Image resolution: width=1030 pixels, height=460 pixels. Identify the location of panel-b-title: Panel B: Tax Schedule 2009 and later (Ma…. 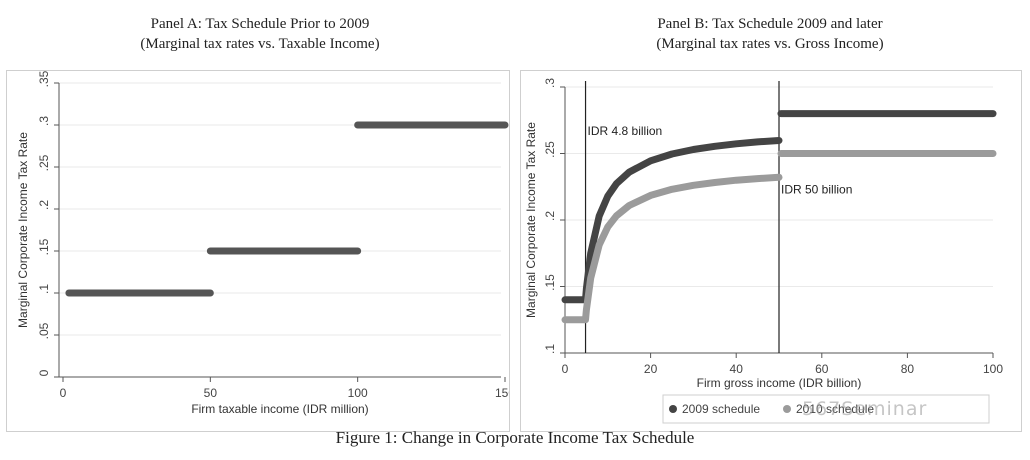
(770, 34).